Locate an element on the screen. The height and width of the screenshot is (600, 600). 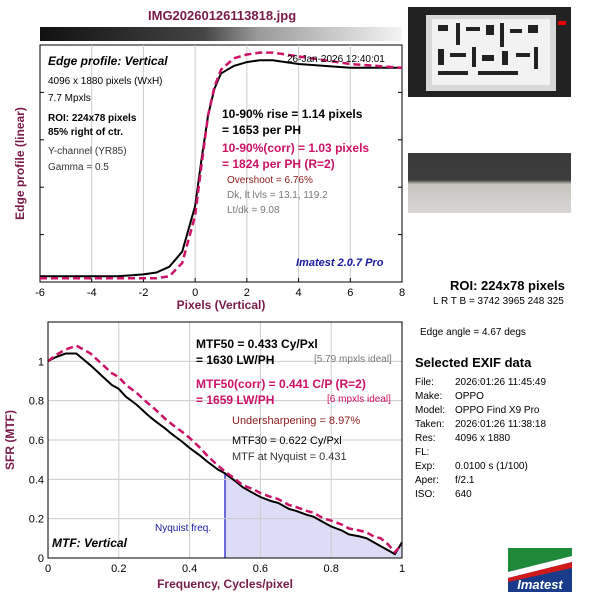
rise-corr-value: 10-90%(corr) = 1.03 pixels is located at coordinates (296, 148).